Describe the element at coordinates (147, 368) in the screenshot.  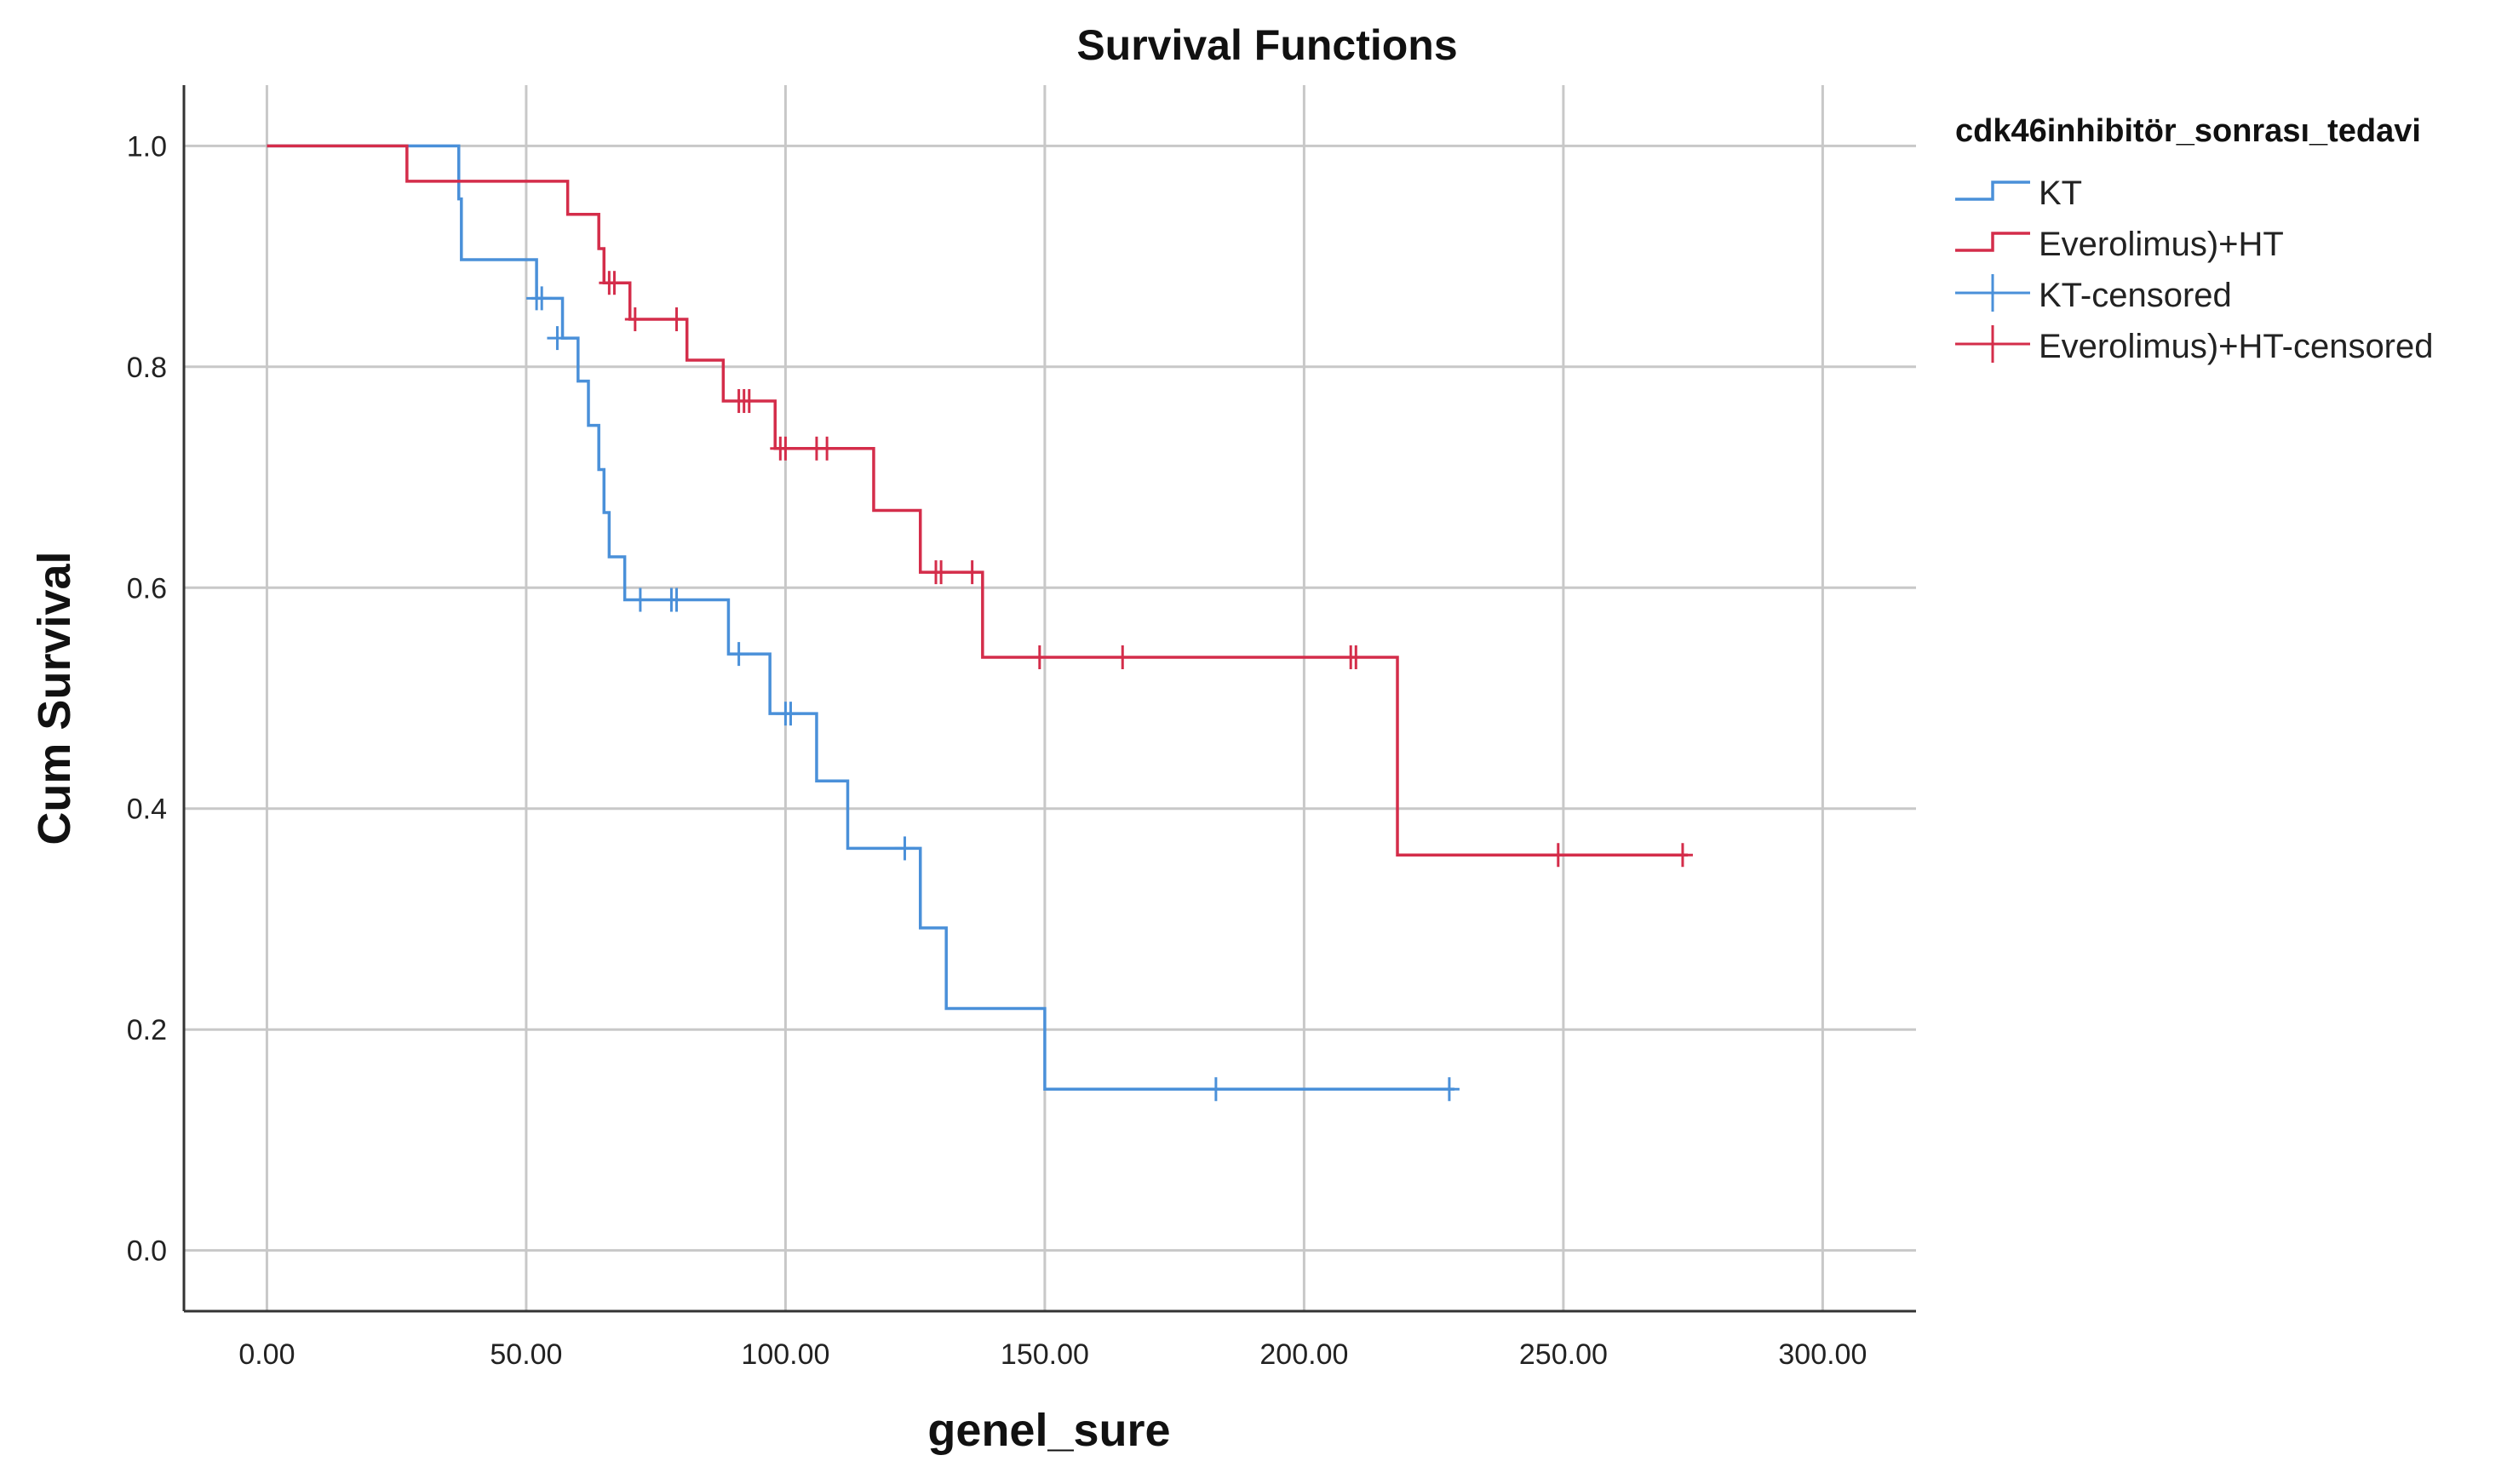
I see `y-tick-label: 0.8` at that location.